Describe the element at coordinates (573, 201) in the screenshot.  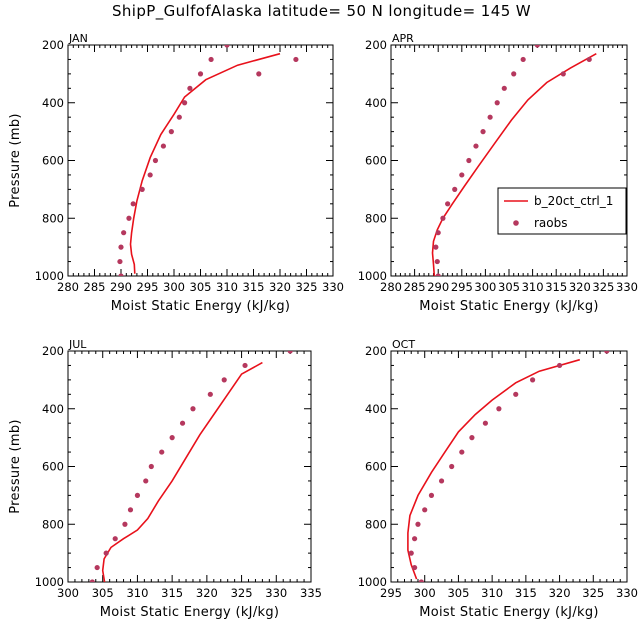
I see `legend-label: b_20ct_ctrl_1` at that location.